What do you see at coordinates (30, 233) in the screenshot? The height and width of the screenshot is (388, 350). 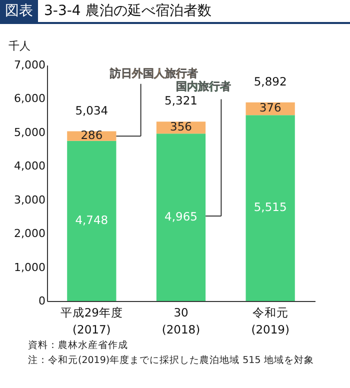 I see `y-tick-label: 2,000` at bounding box center [30, 233].